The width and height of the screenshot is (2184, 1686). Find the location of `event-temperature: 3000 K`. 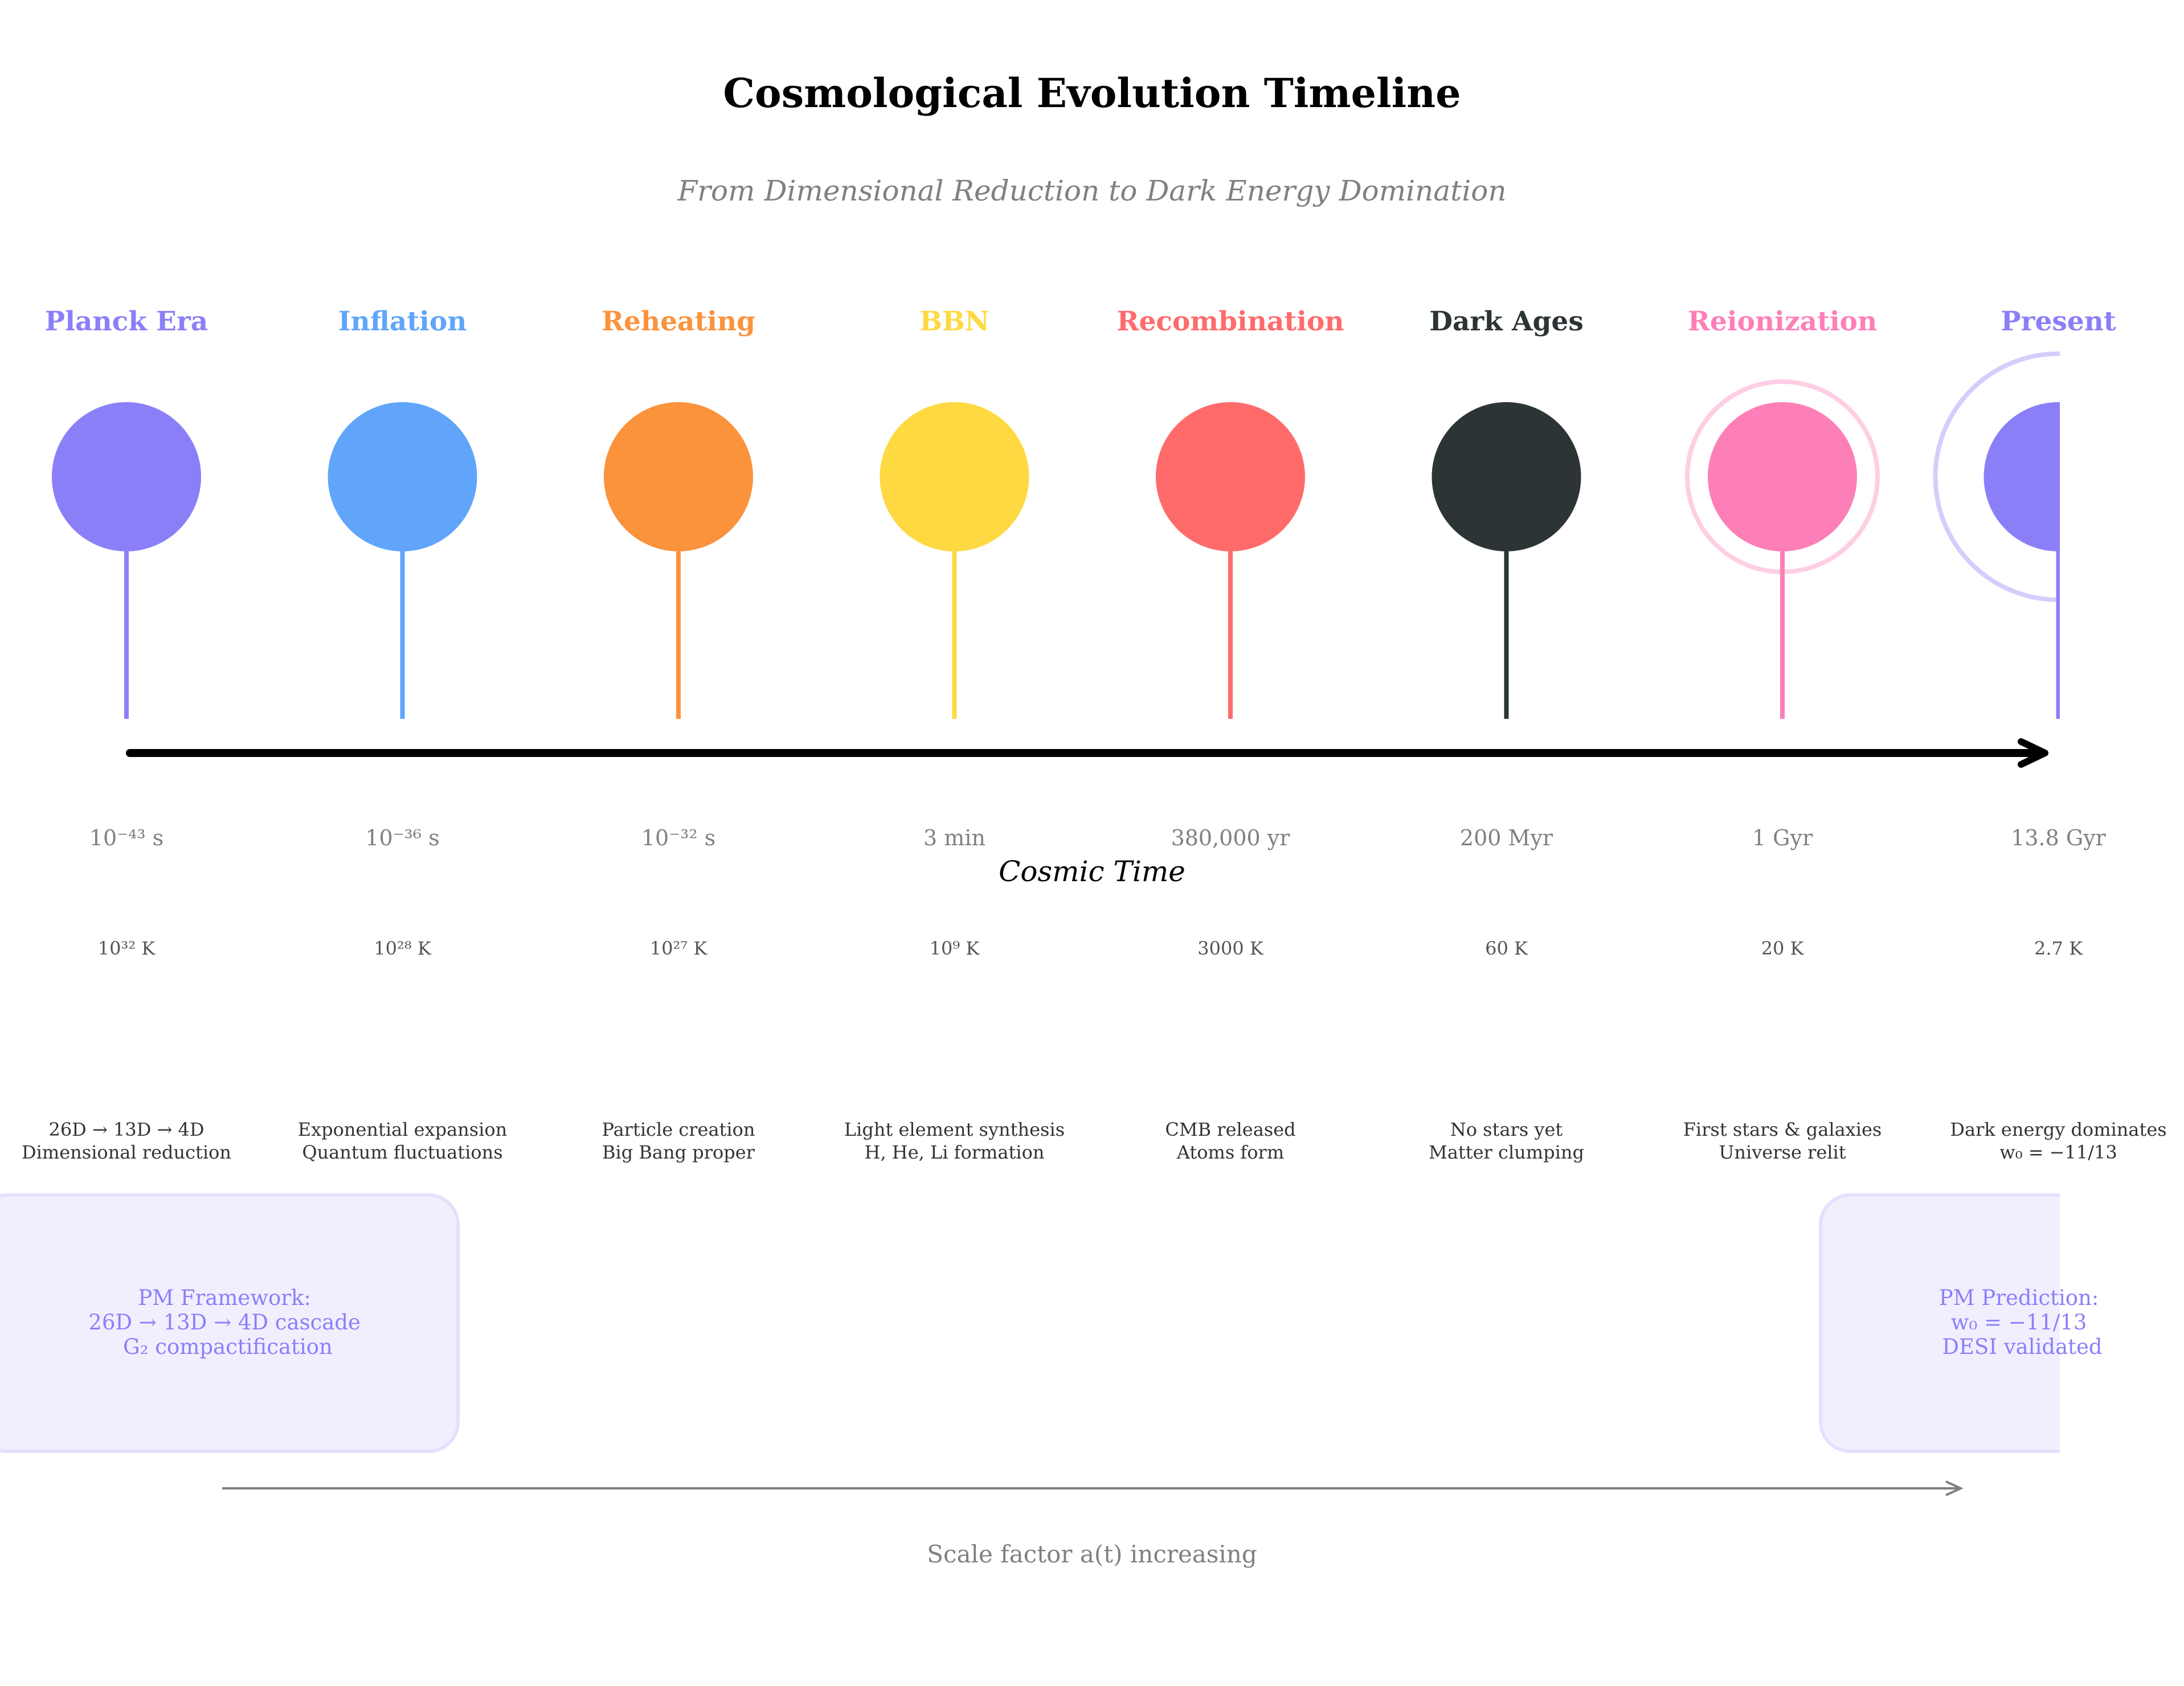

event-temperature: 3000 K is located at coordinates (1230, 948).